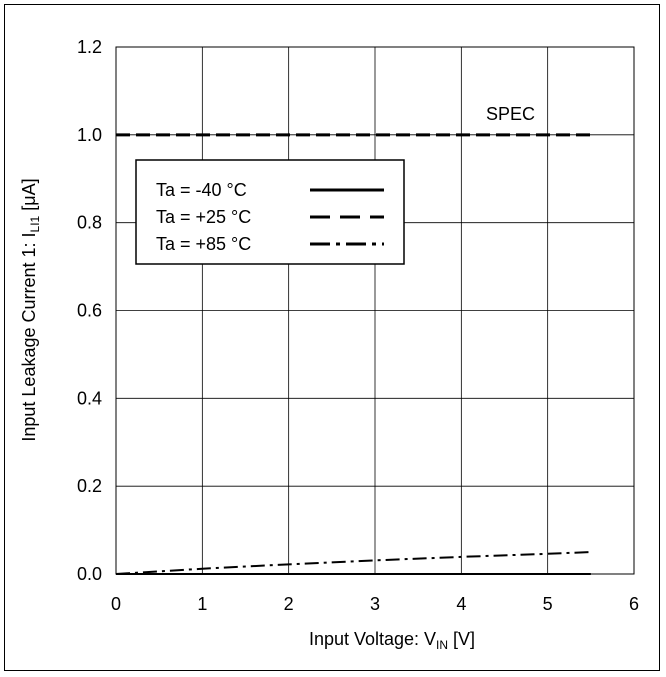 This screenshot has height=677, width=666. I want to click on y-tick-label: 0.6, so click(89, 311).